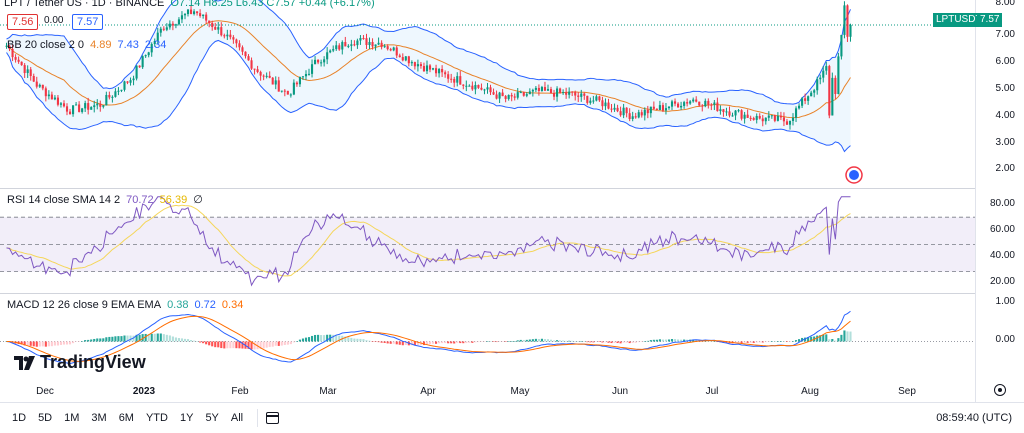 The width and height of the screenshot is (1024, 433). What do you see at coordinates (620, 391) in the screenshot?
I see `time-axis-label: Jun` at bounding box center [620, 391].